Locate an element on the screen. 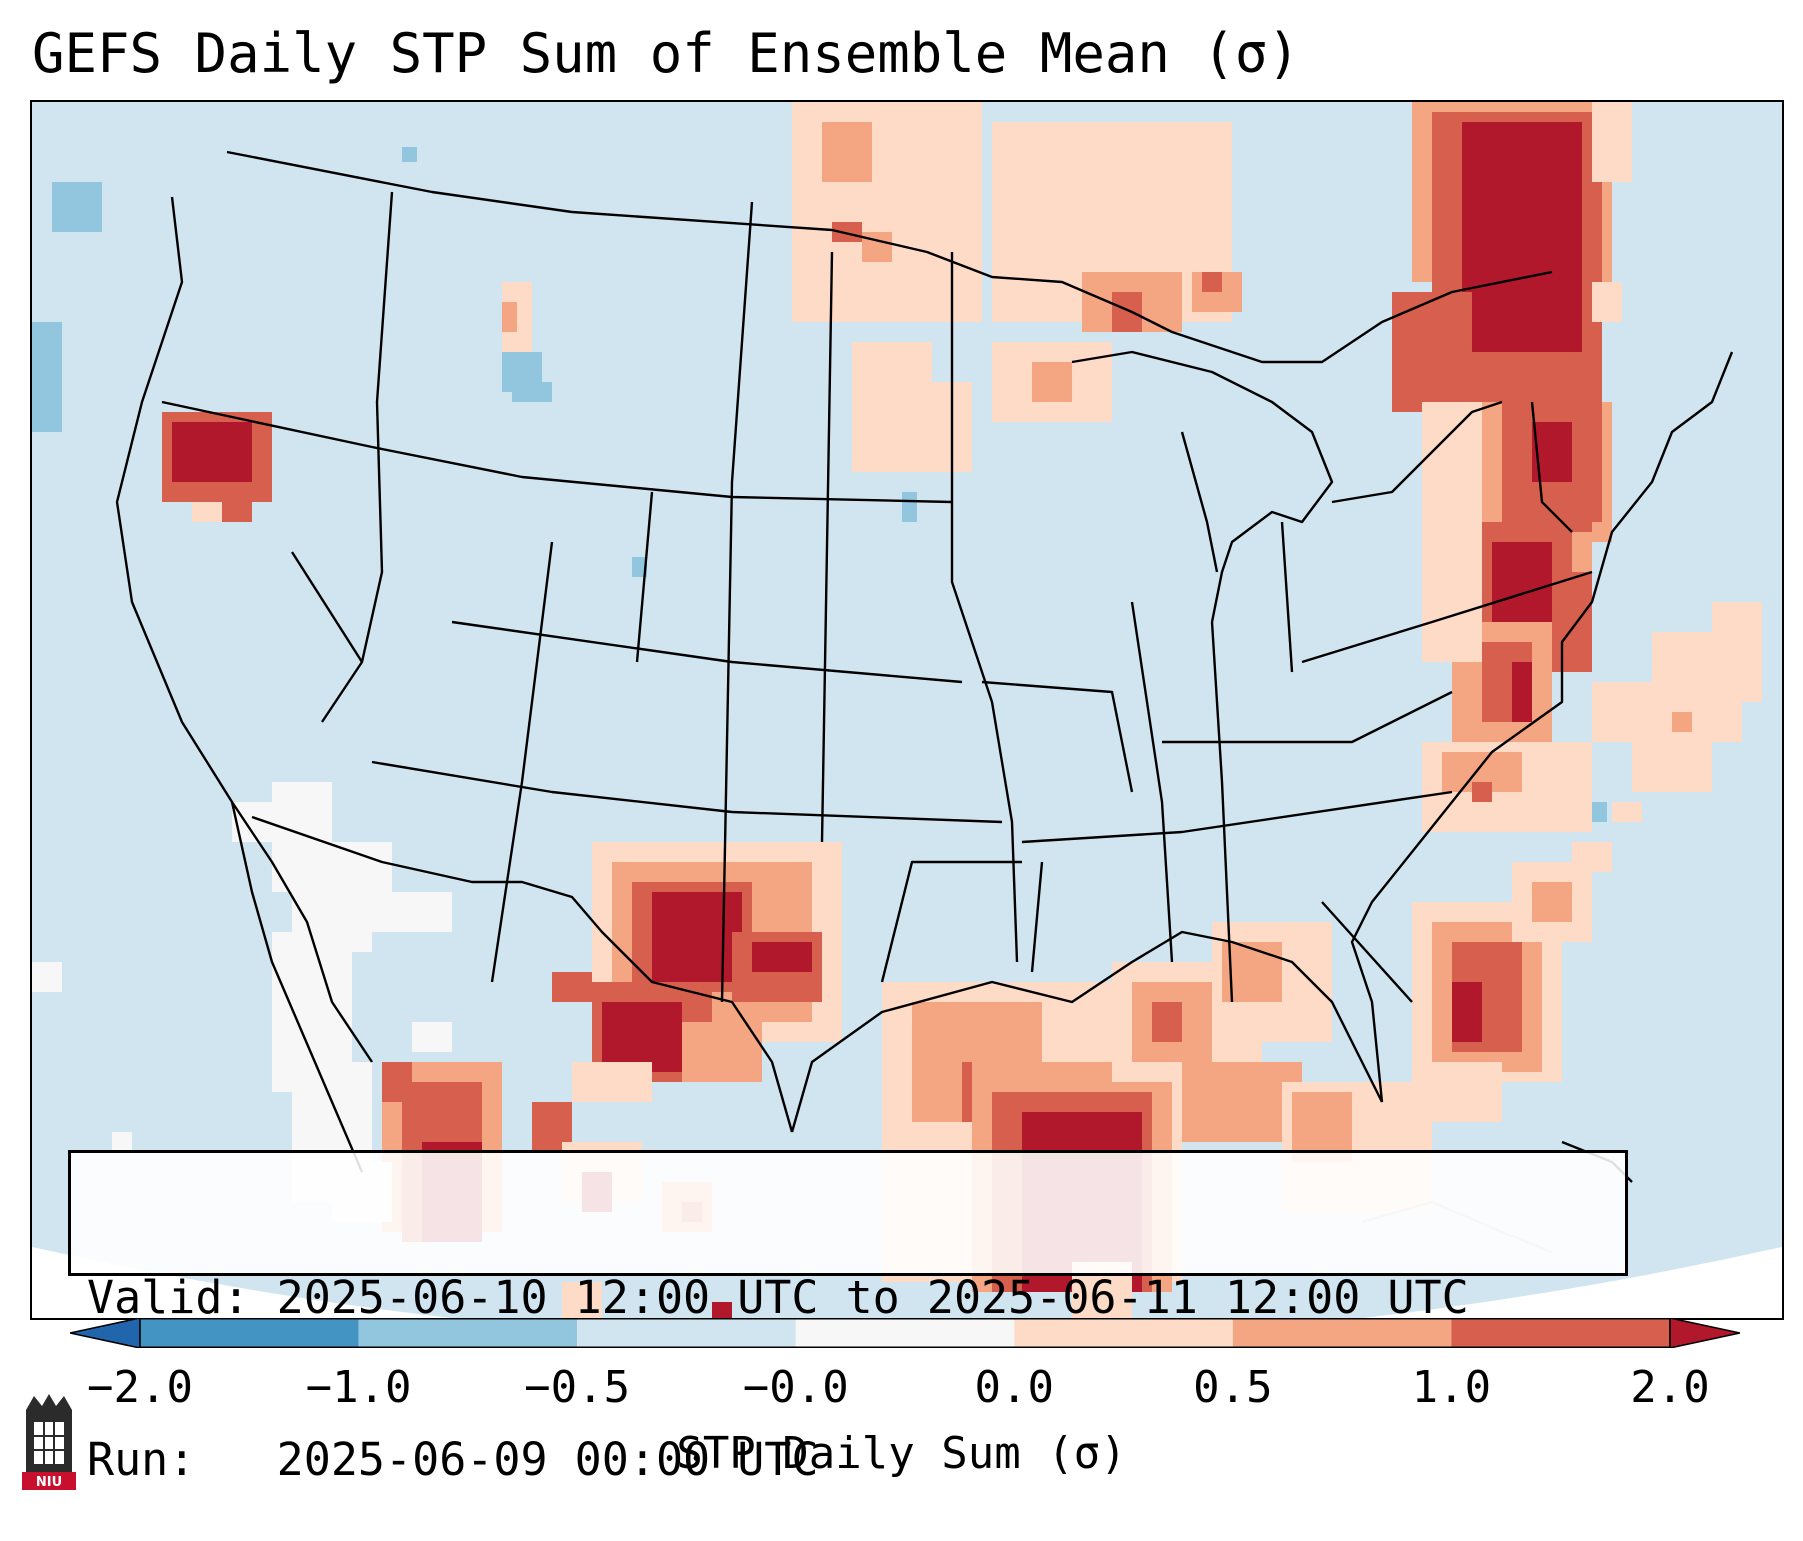  niu-logo-banner is located at coordinates (49, 1481).